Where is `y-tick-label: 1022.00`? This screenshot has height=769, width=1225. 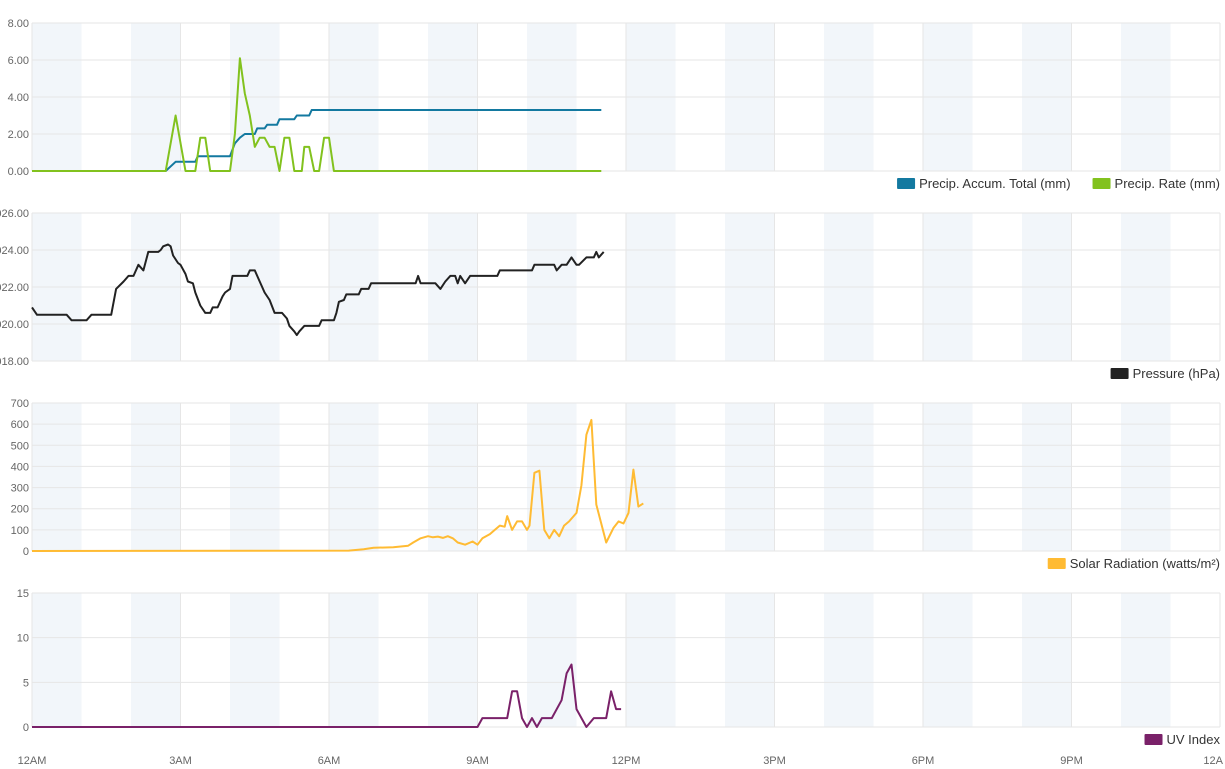
y-tick-label: 1022.00 is located at coordinates (14, 288).